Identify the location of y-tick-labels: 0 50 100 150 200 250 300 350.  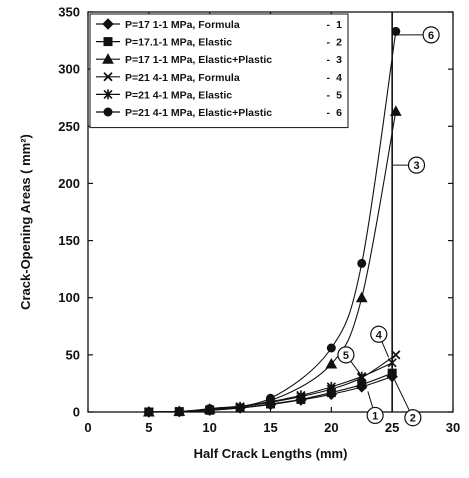
(69, 212).